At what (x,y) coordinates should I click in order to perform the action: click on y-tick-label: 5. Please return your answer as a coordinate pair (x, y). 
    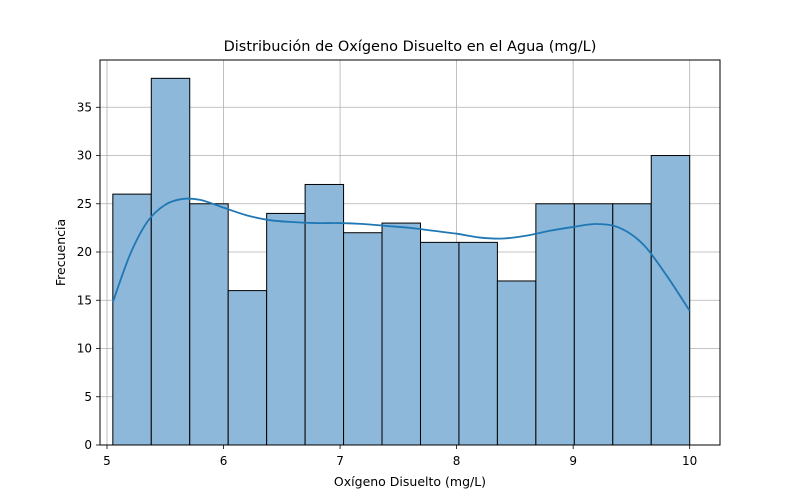
    Looking at the image, I should click on (88, 397).